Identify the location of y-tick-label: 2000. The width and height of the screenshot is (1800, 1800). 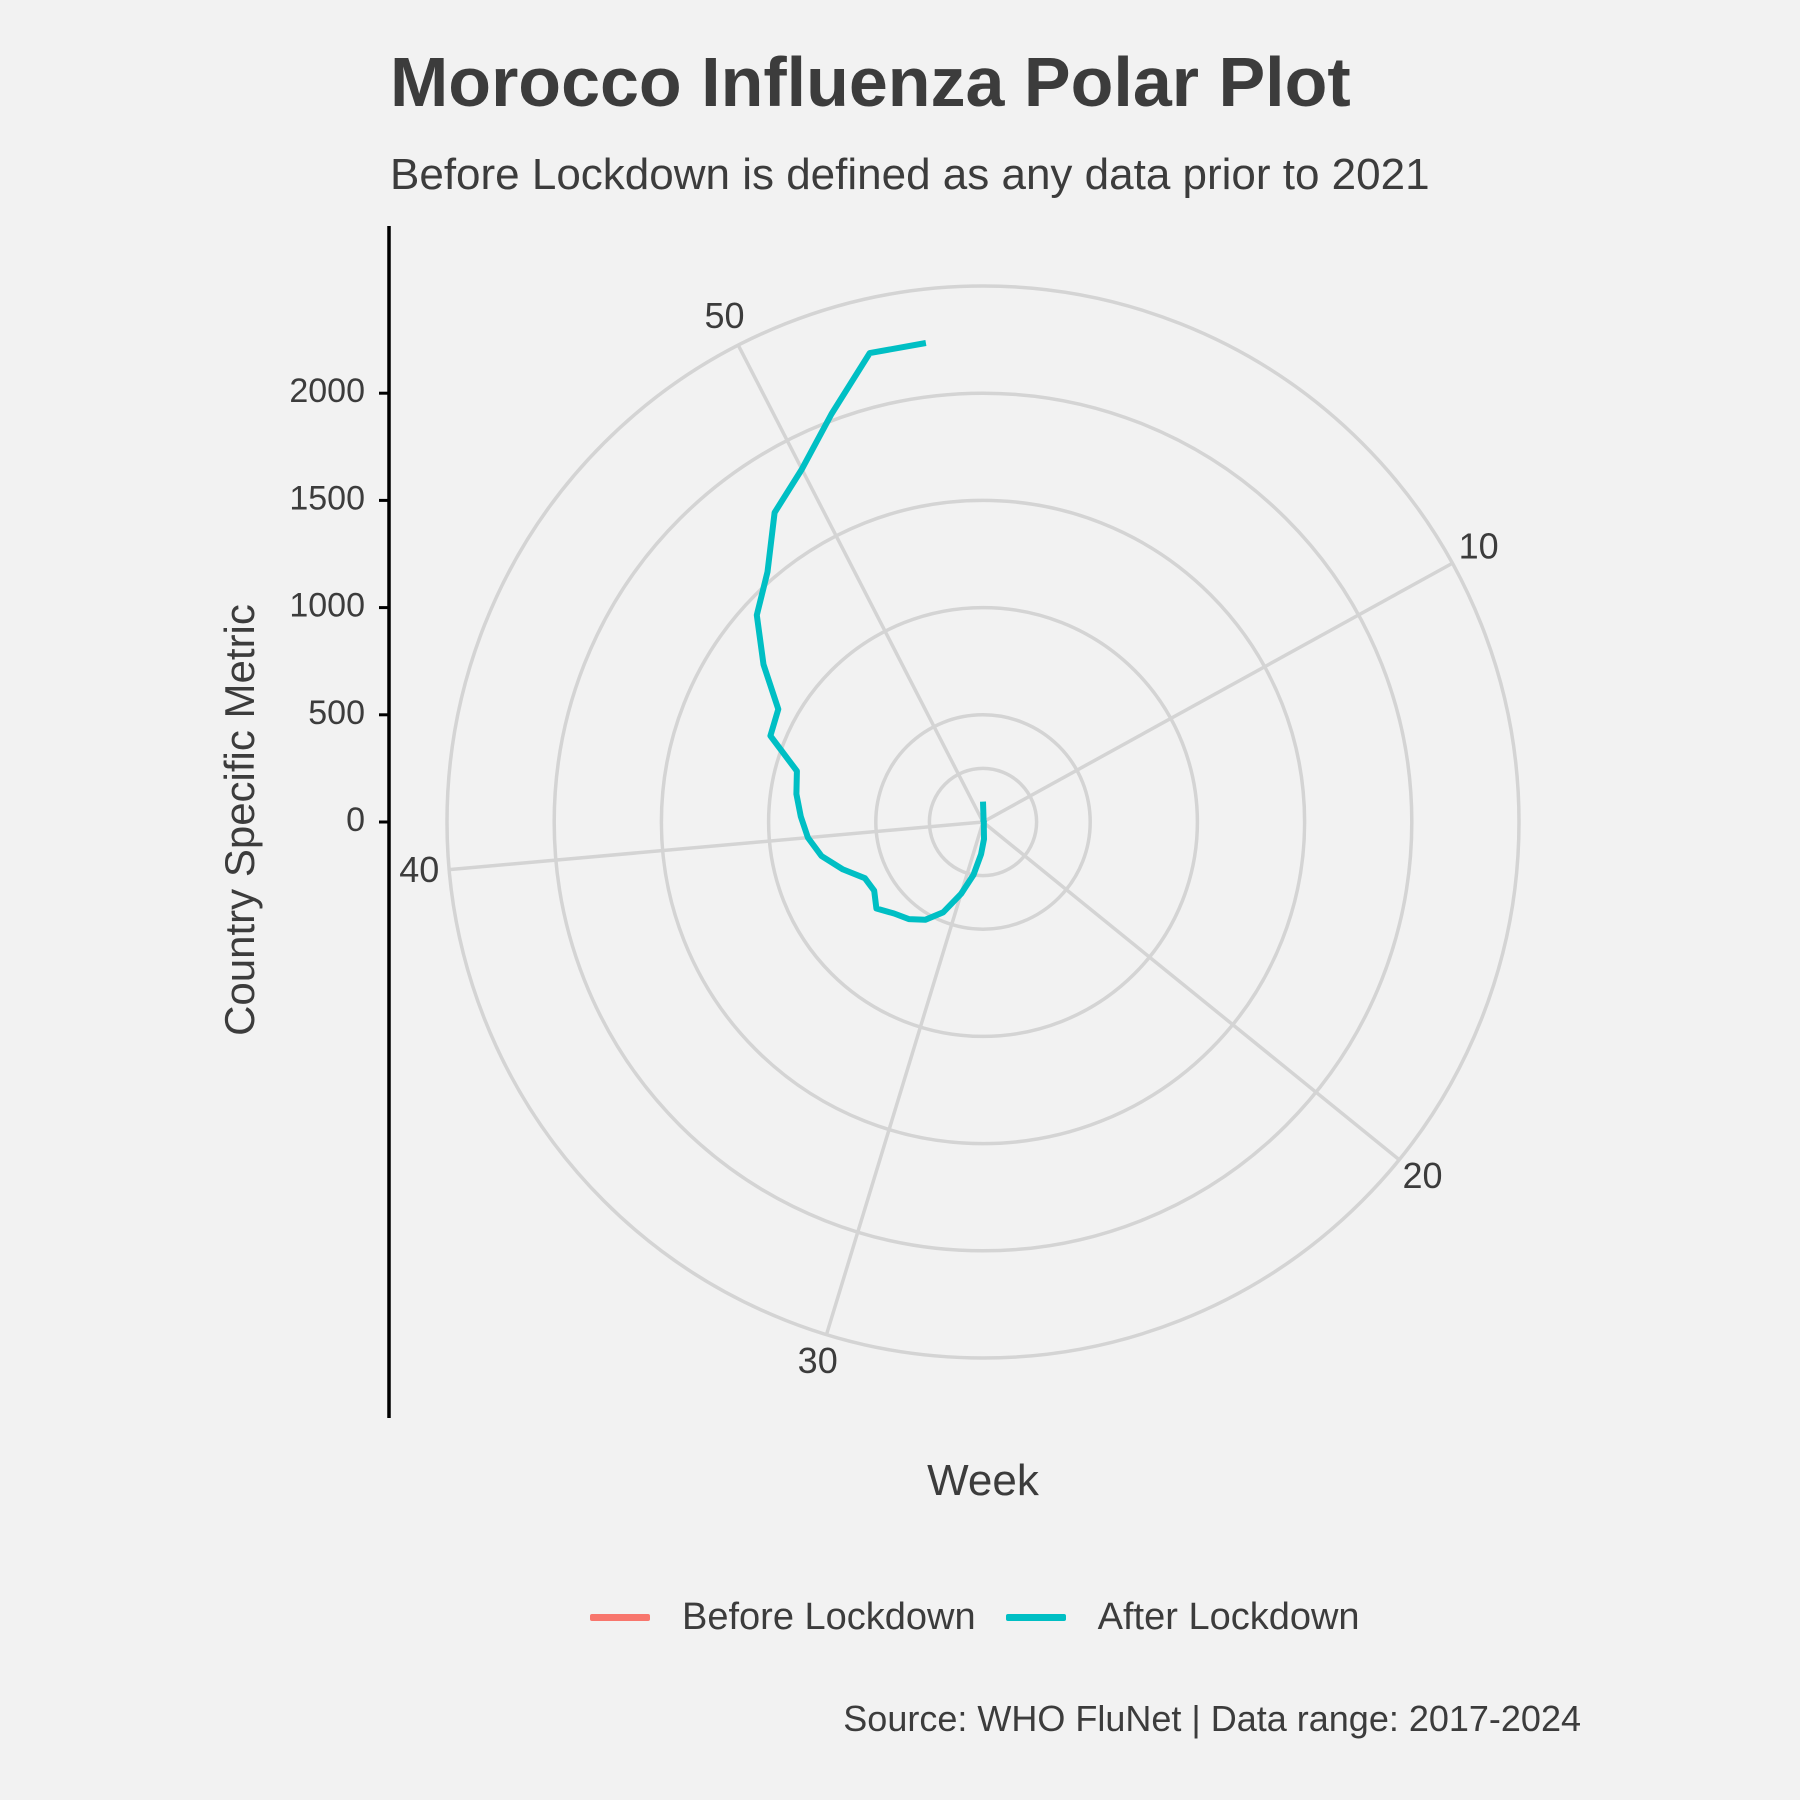
(327, 391).